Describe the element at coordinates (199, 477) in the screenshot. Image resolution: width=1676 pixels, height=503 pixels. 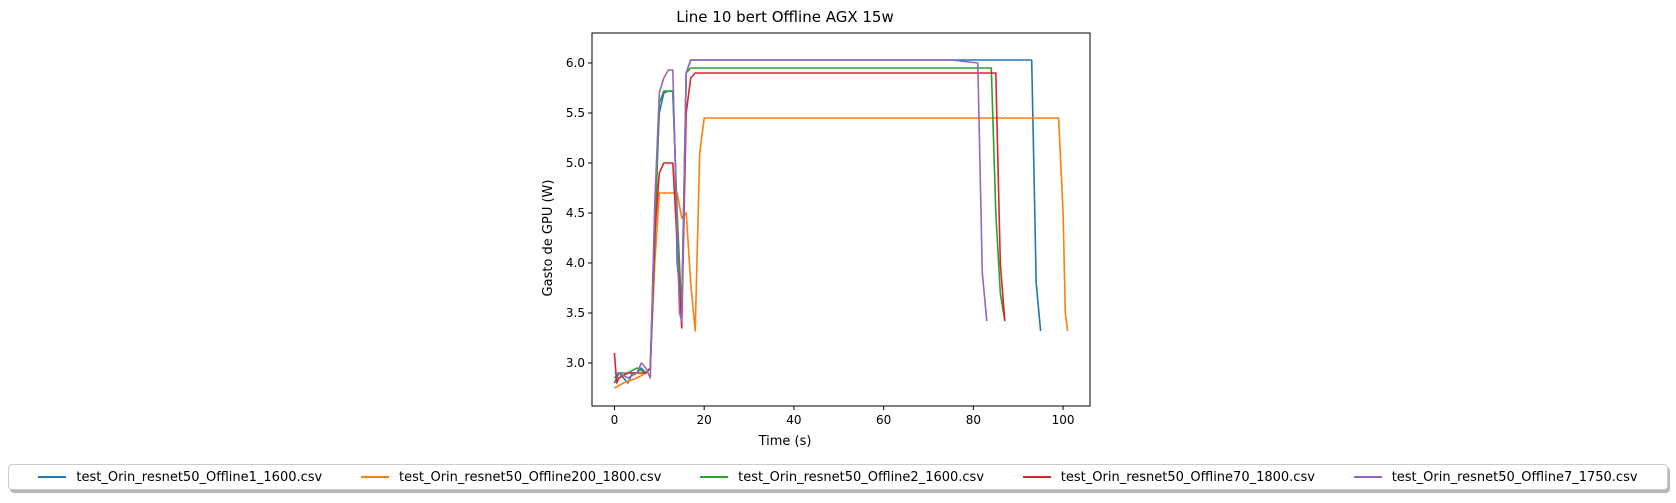
I see `legend-label: test_Orin_resnet50_Offline1_1600.csv` at that location.